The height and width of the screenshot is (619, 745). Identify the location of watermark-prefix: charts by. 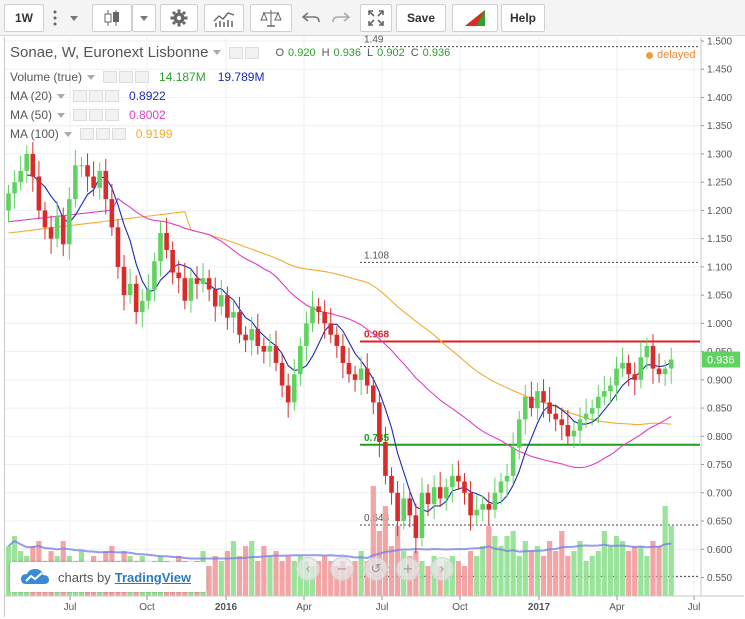
(84, 577).